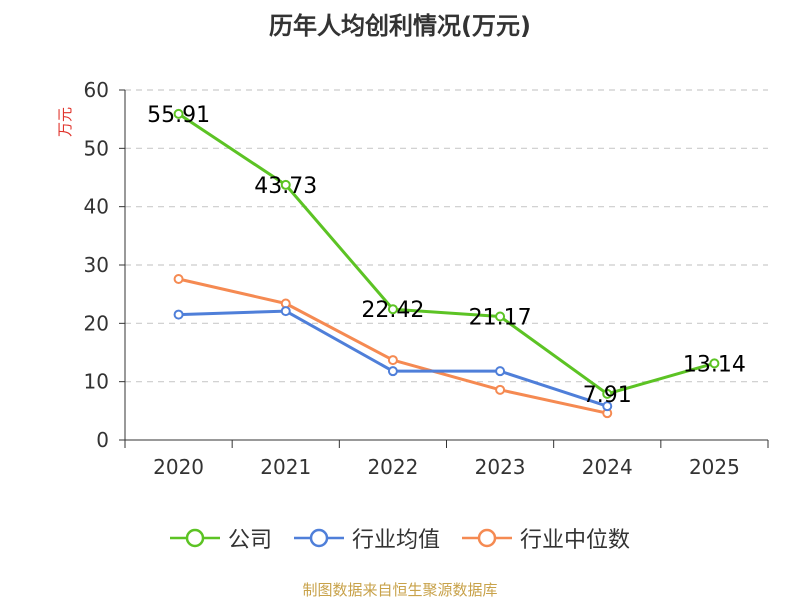  I want to click on legend-label-company: 公司, so click(249, 540).